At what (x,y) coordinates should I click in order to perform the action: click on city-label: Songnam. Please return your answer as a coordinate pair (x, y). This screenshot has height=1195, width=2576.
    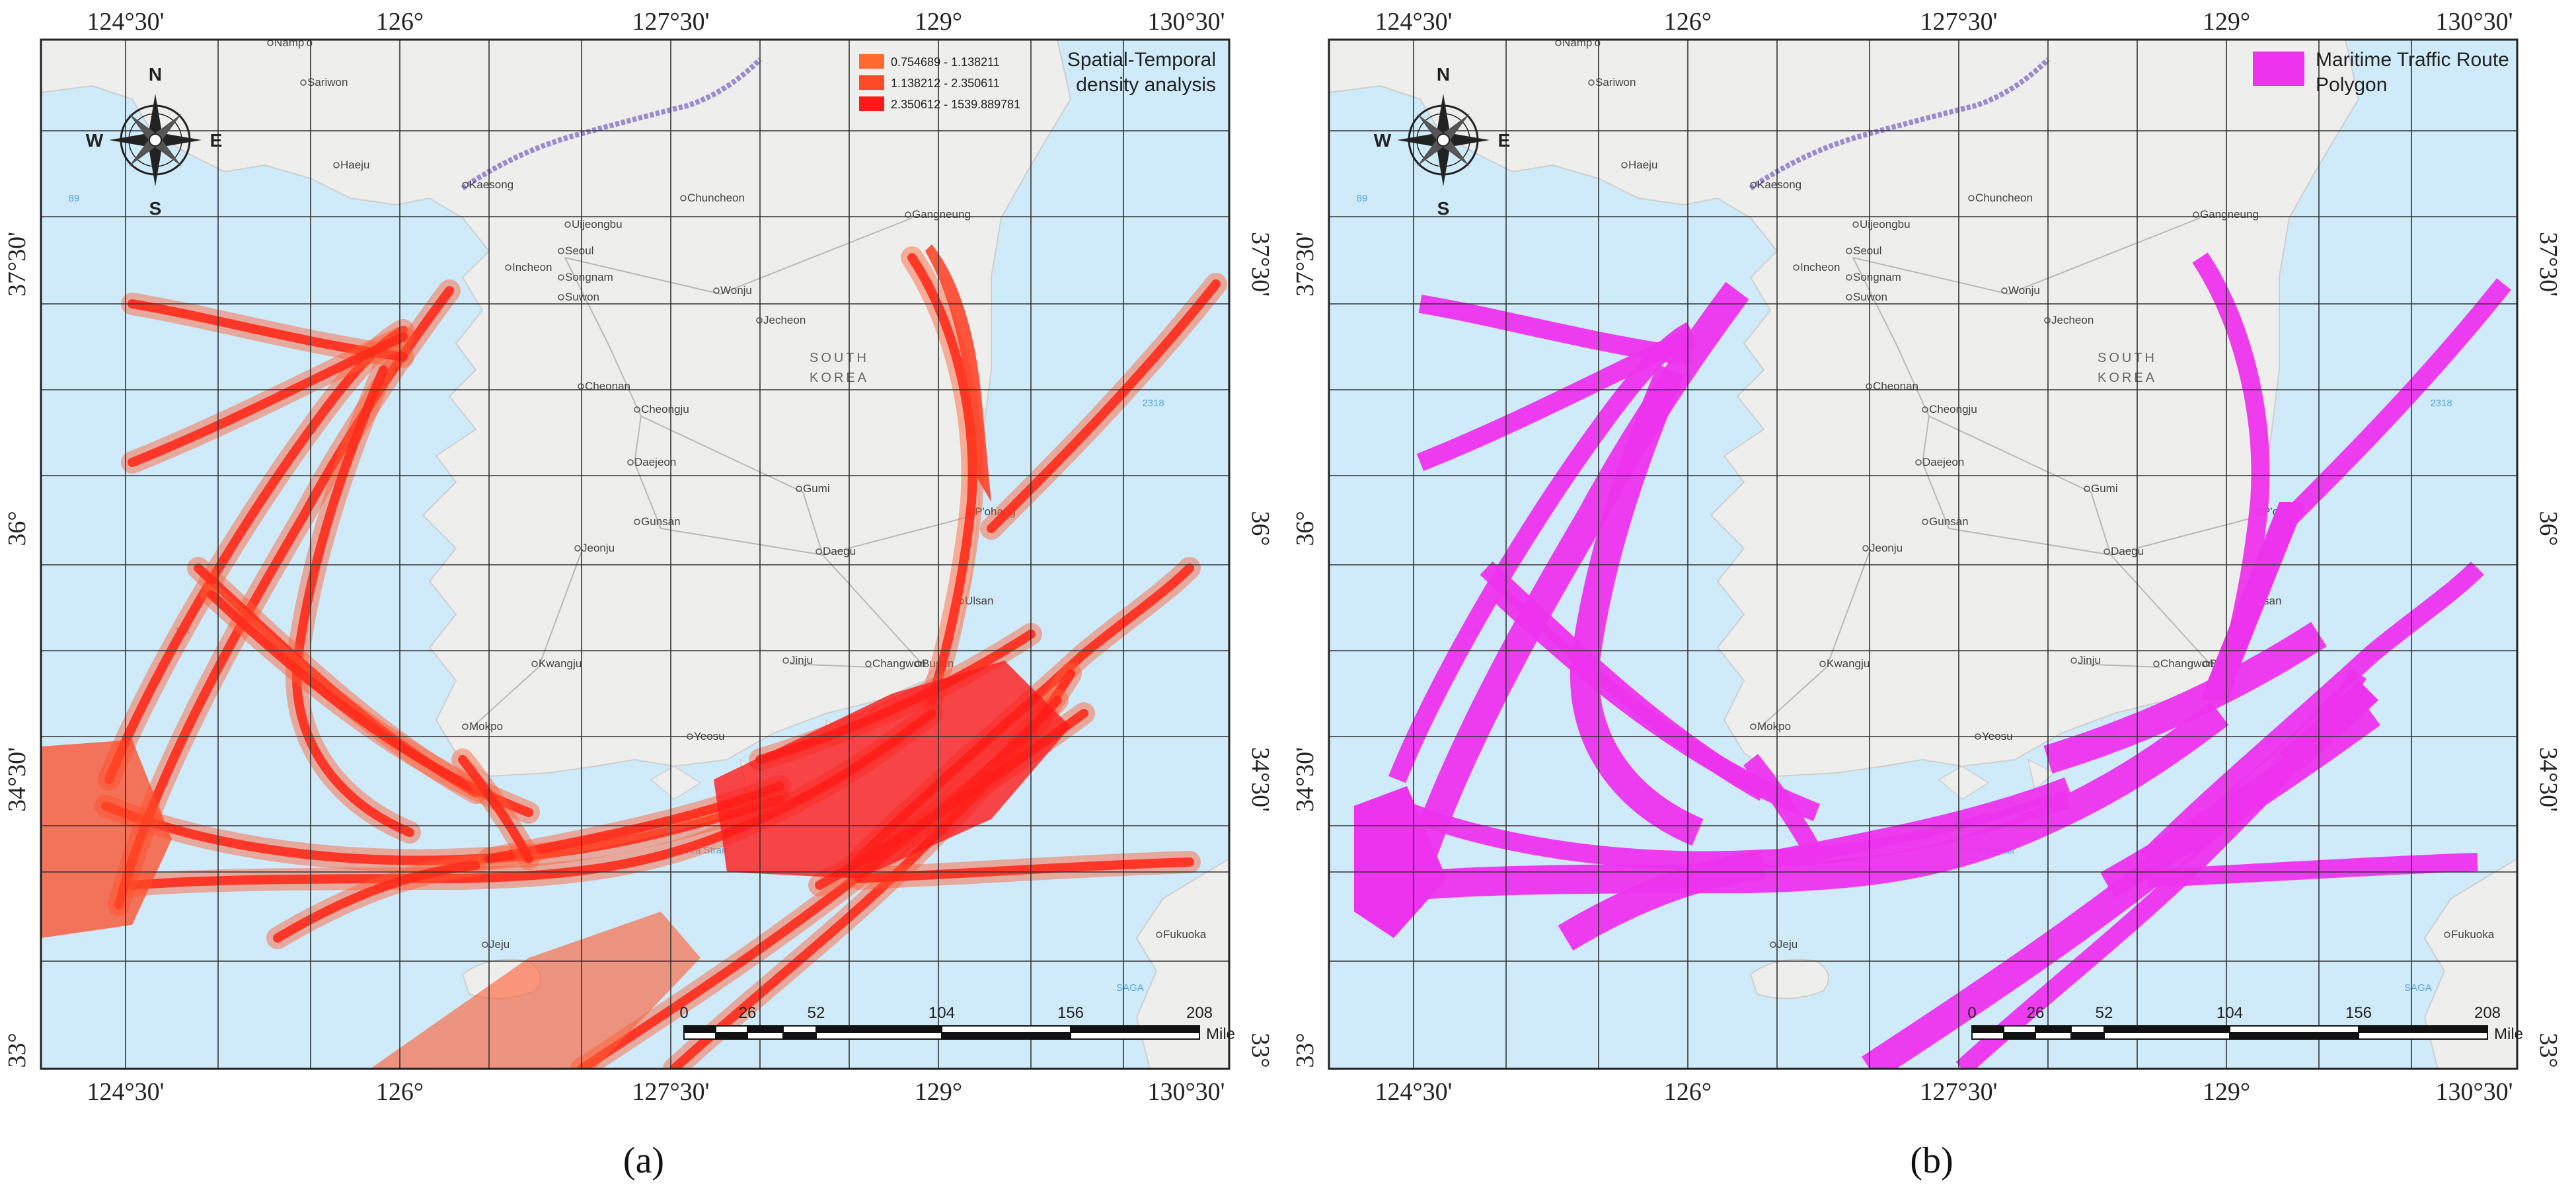
    Looking at the image, I should click on (1877, 277).